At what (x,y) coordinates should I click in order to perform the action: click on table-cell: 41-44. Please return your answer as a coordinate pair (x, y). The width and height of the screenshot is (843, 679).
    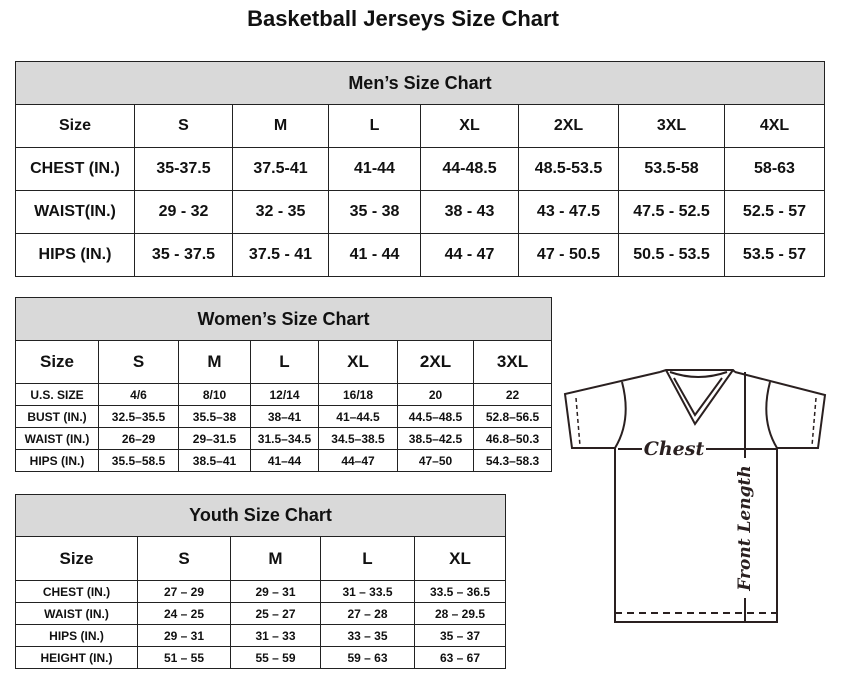
    Looking at the image, I should click on (374, 169).